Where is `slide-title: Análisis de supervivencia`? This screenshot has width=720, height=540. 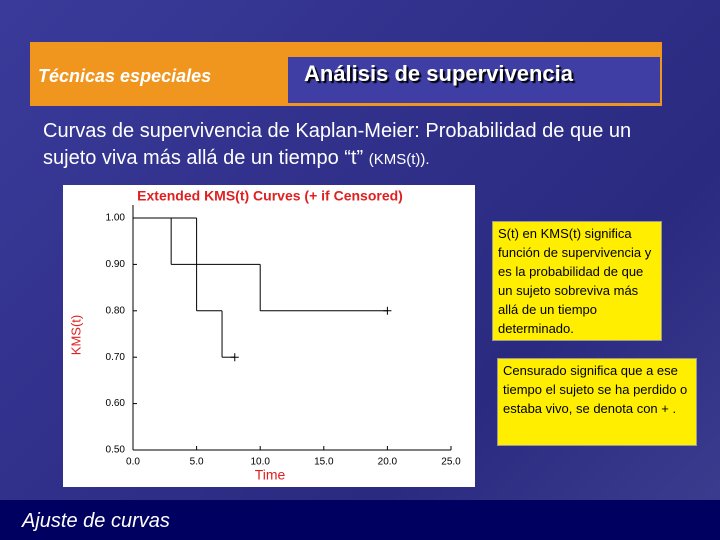 slide-title: Análisis de supervivencia is located at coordinates (439, 73).